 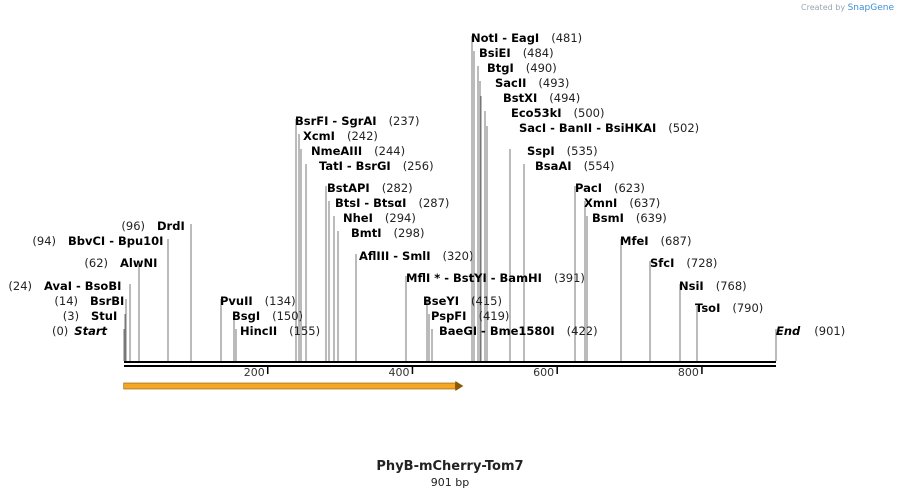 I want to click on site-name: Start, so click(x=90, y=331).